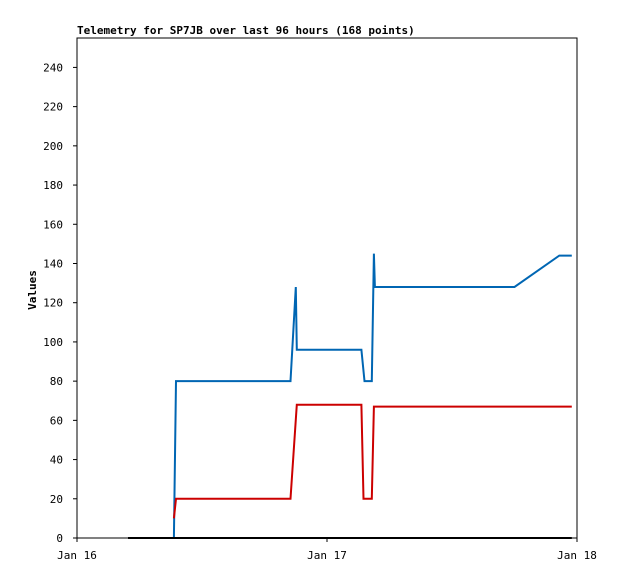 Image resolution: width=618 pixels, height=579 pixels. Describe the element at coordinates (56, 460) in the screenshot. I see `y-tick-label: 40` at that location.